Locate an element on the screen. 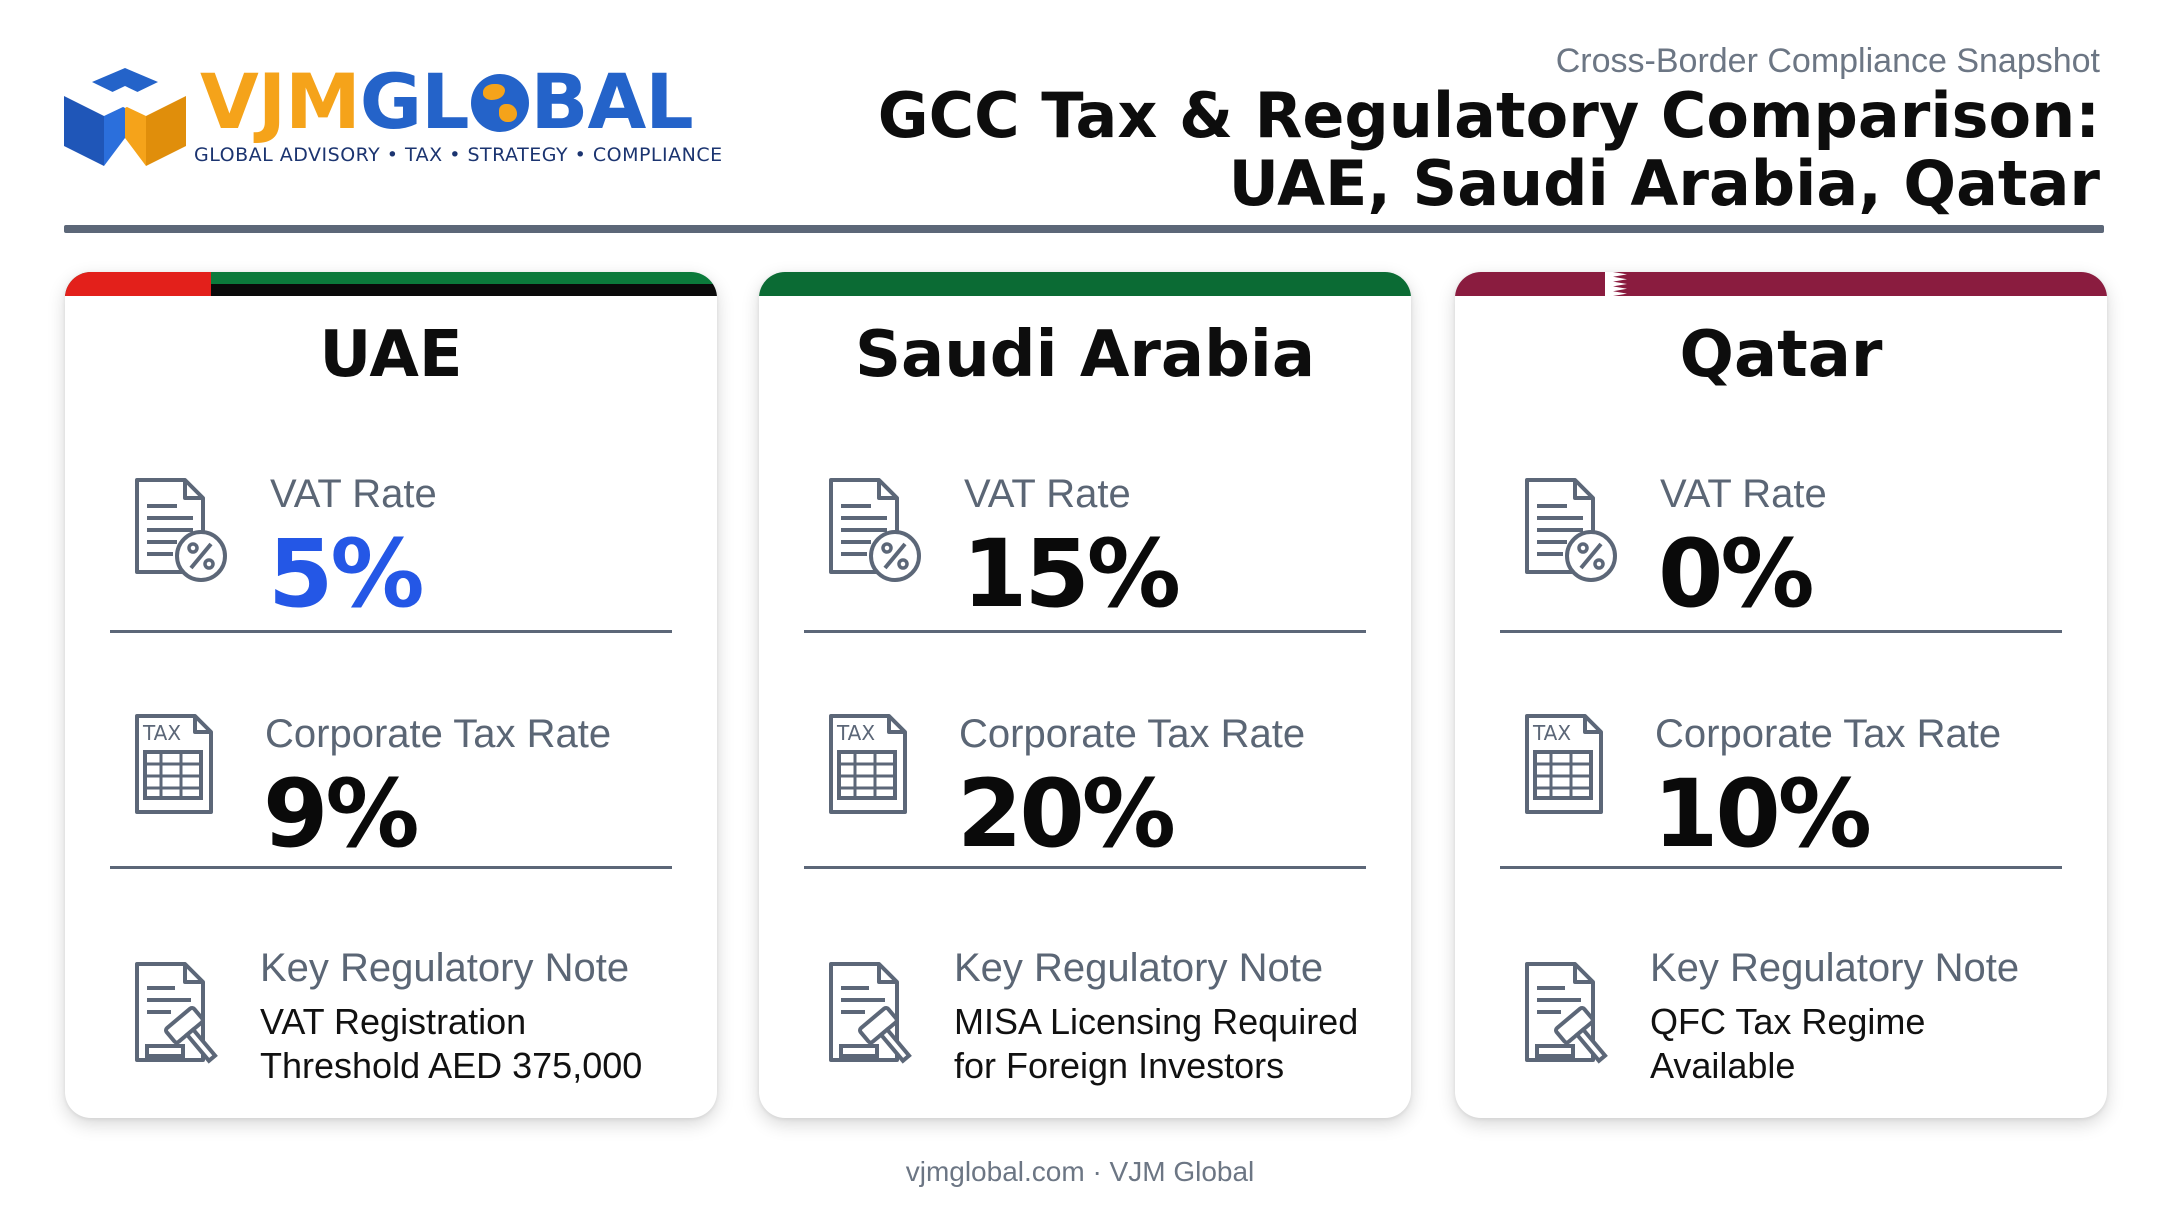 Image resolution: width=2160 pixels, height=1206 pixels. vat-row: VAT Rate 5% is located at coordinates (391, 532).